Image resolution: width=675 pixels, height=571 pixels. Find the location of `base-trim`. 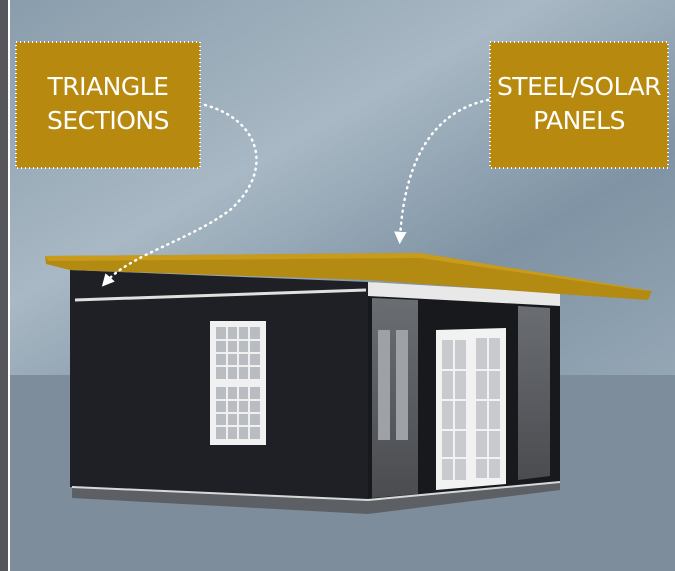

base-trim is located at coordinates (316, 491).